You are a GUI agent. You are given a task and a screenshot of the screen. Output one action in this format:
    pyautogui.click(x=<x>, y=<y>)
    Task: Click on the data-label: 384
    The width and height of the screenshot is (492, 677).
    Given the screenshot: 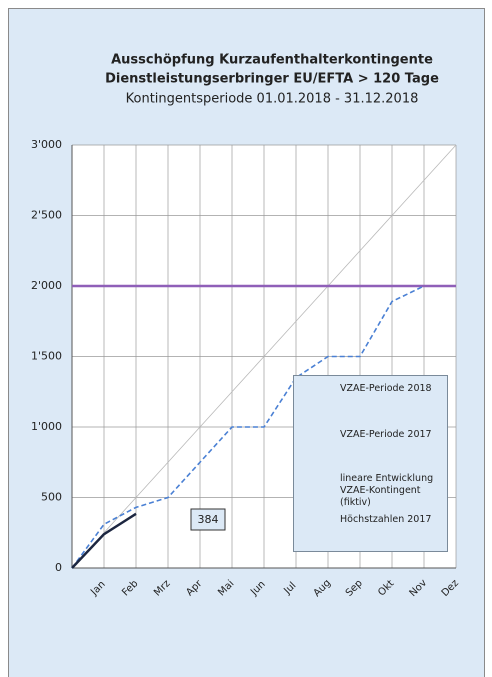 What is the action you would take?
    pyautogui.click(x=208, y=519)
    